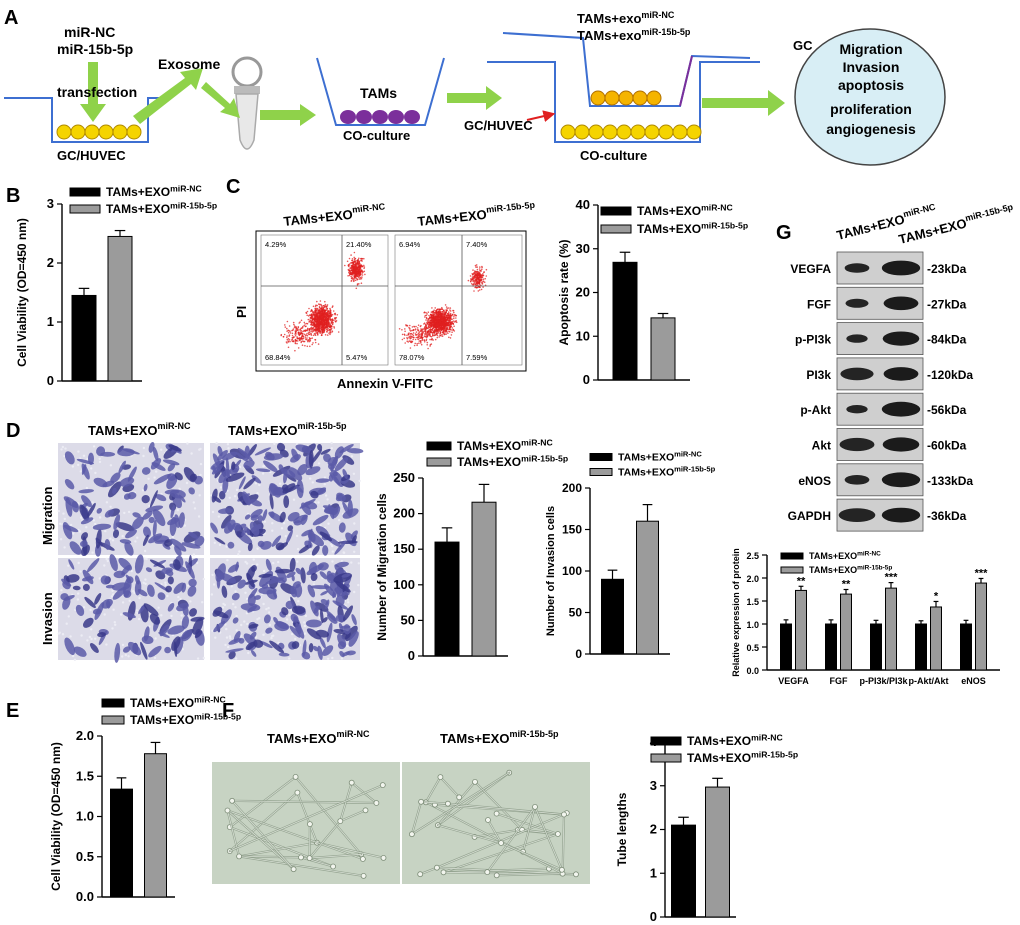 The height and width of the screenshot is (925, 1020). Describe the element at coordinates (792, 556) in the screenshot. I see `legend-swatch-nc` at that location.